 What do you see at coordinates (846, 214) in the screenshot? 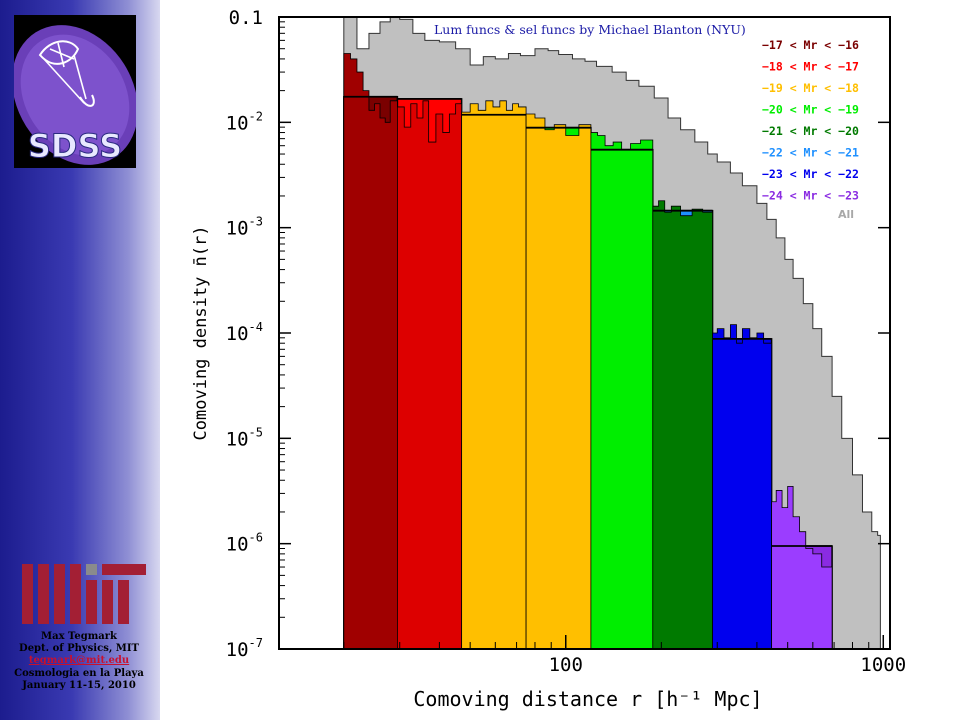
I see `legend-entry-all: All` at bounding box center [846, 214].